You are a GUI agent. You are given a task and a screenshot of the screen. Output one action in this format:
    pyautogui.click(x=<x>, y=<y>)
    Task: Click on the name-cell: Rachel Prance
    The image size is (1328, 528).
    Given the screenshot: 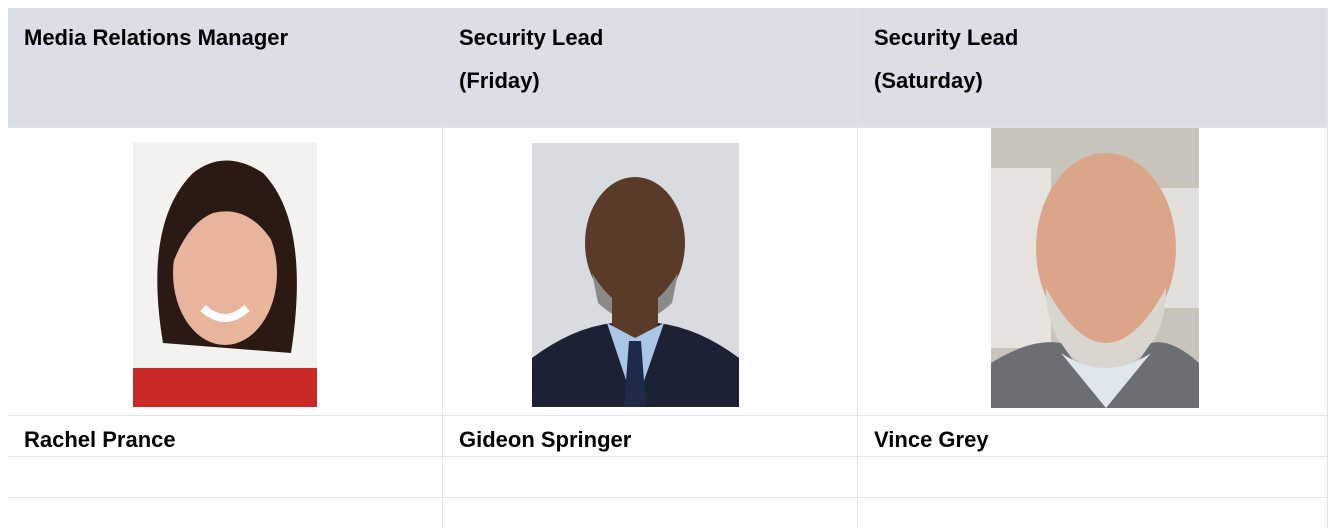 What is the action you would take?
    pyautogui.click(x=225, y=436)
    